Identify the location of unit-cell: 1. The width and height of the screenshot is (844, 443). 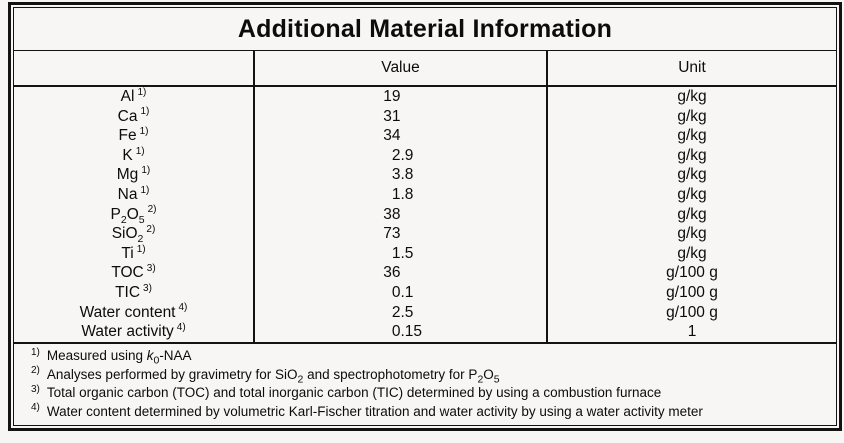
(691, 332).